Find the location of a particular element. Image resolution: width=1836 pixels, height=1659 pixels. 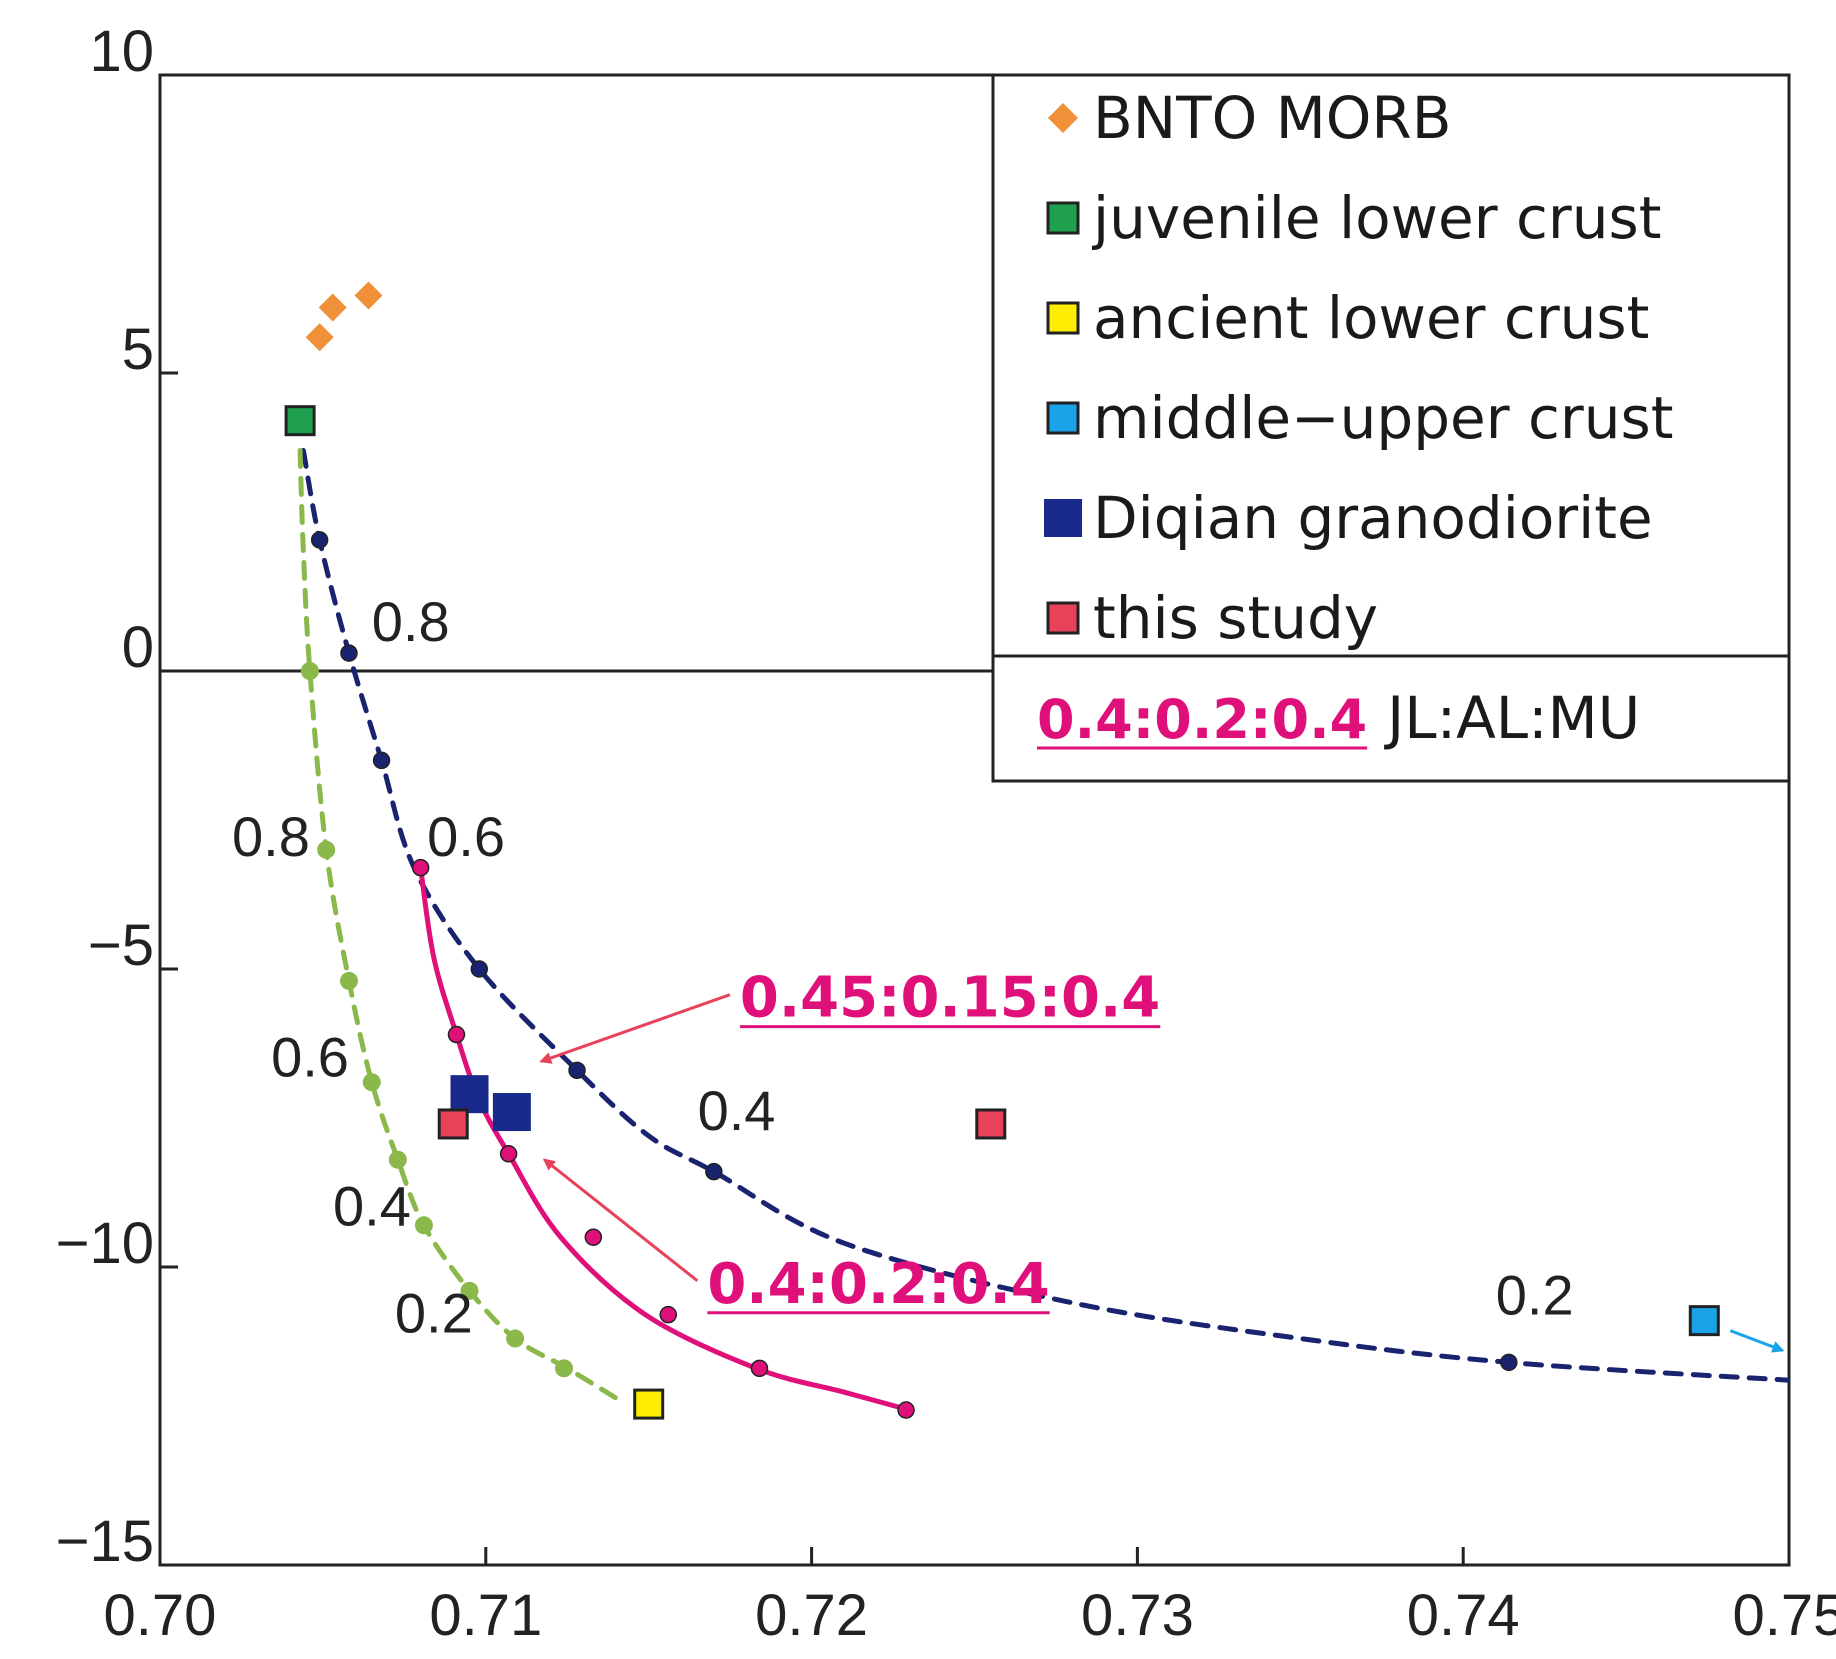

legend-label: this study is located at coordinates (1235, 618).